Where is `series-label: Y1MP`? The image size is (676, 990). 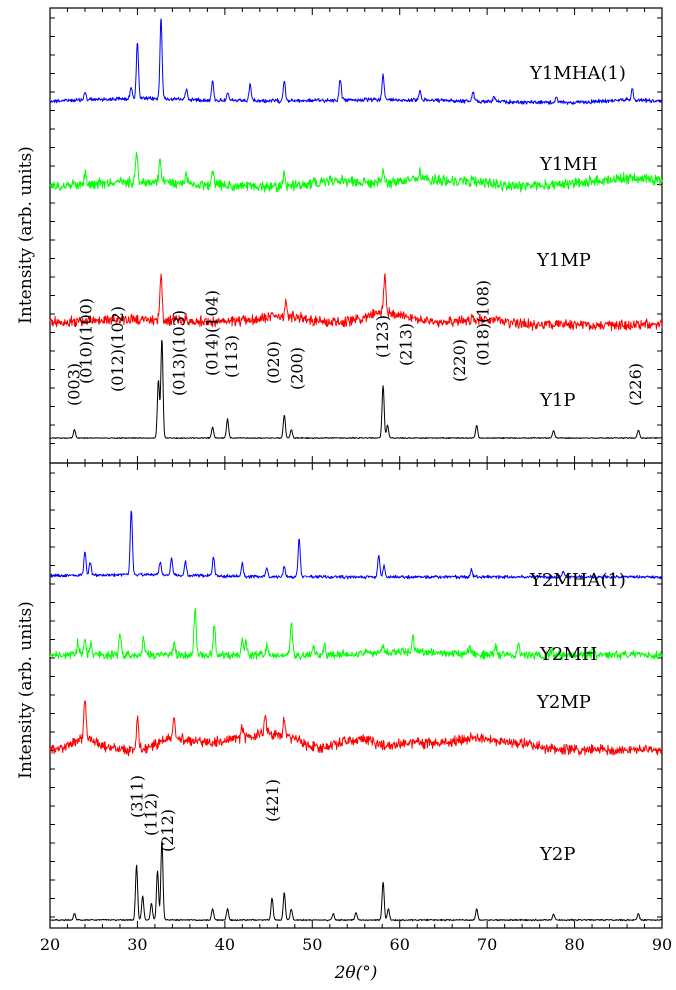
series-label: Y1MP is located at coordinates (563, 260).